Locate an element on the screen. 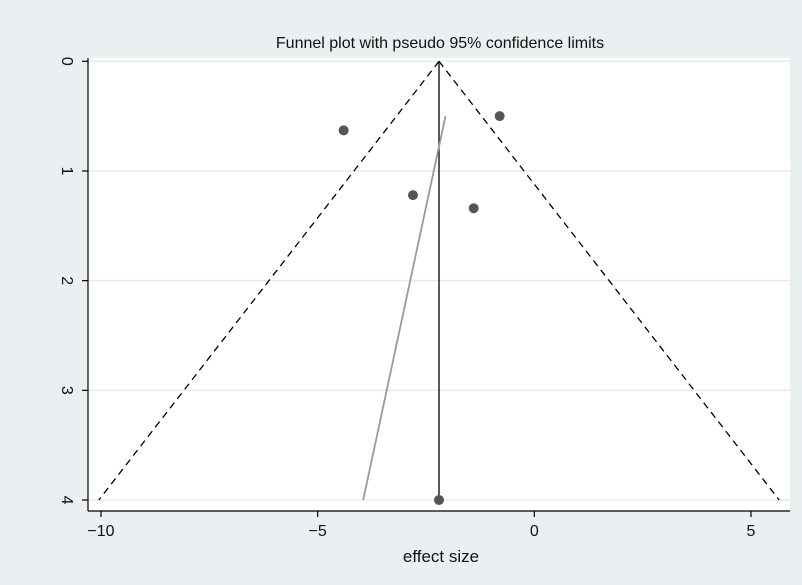 This screenshot has height=585, width=802. regression-line is located at coordinates (404, 308).